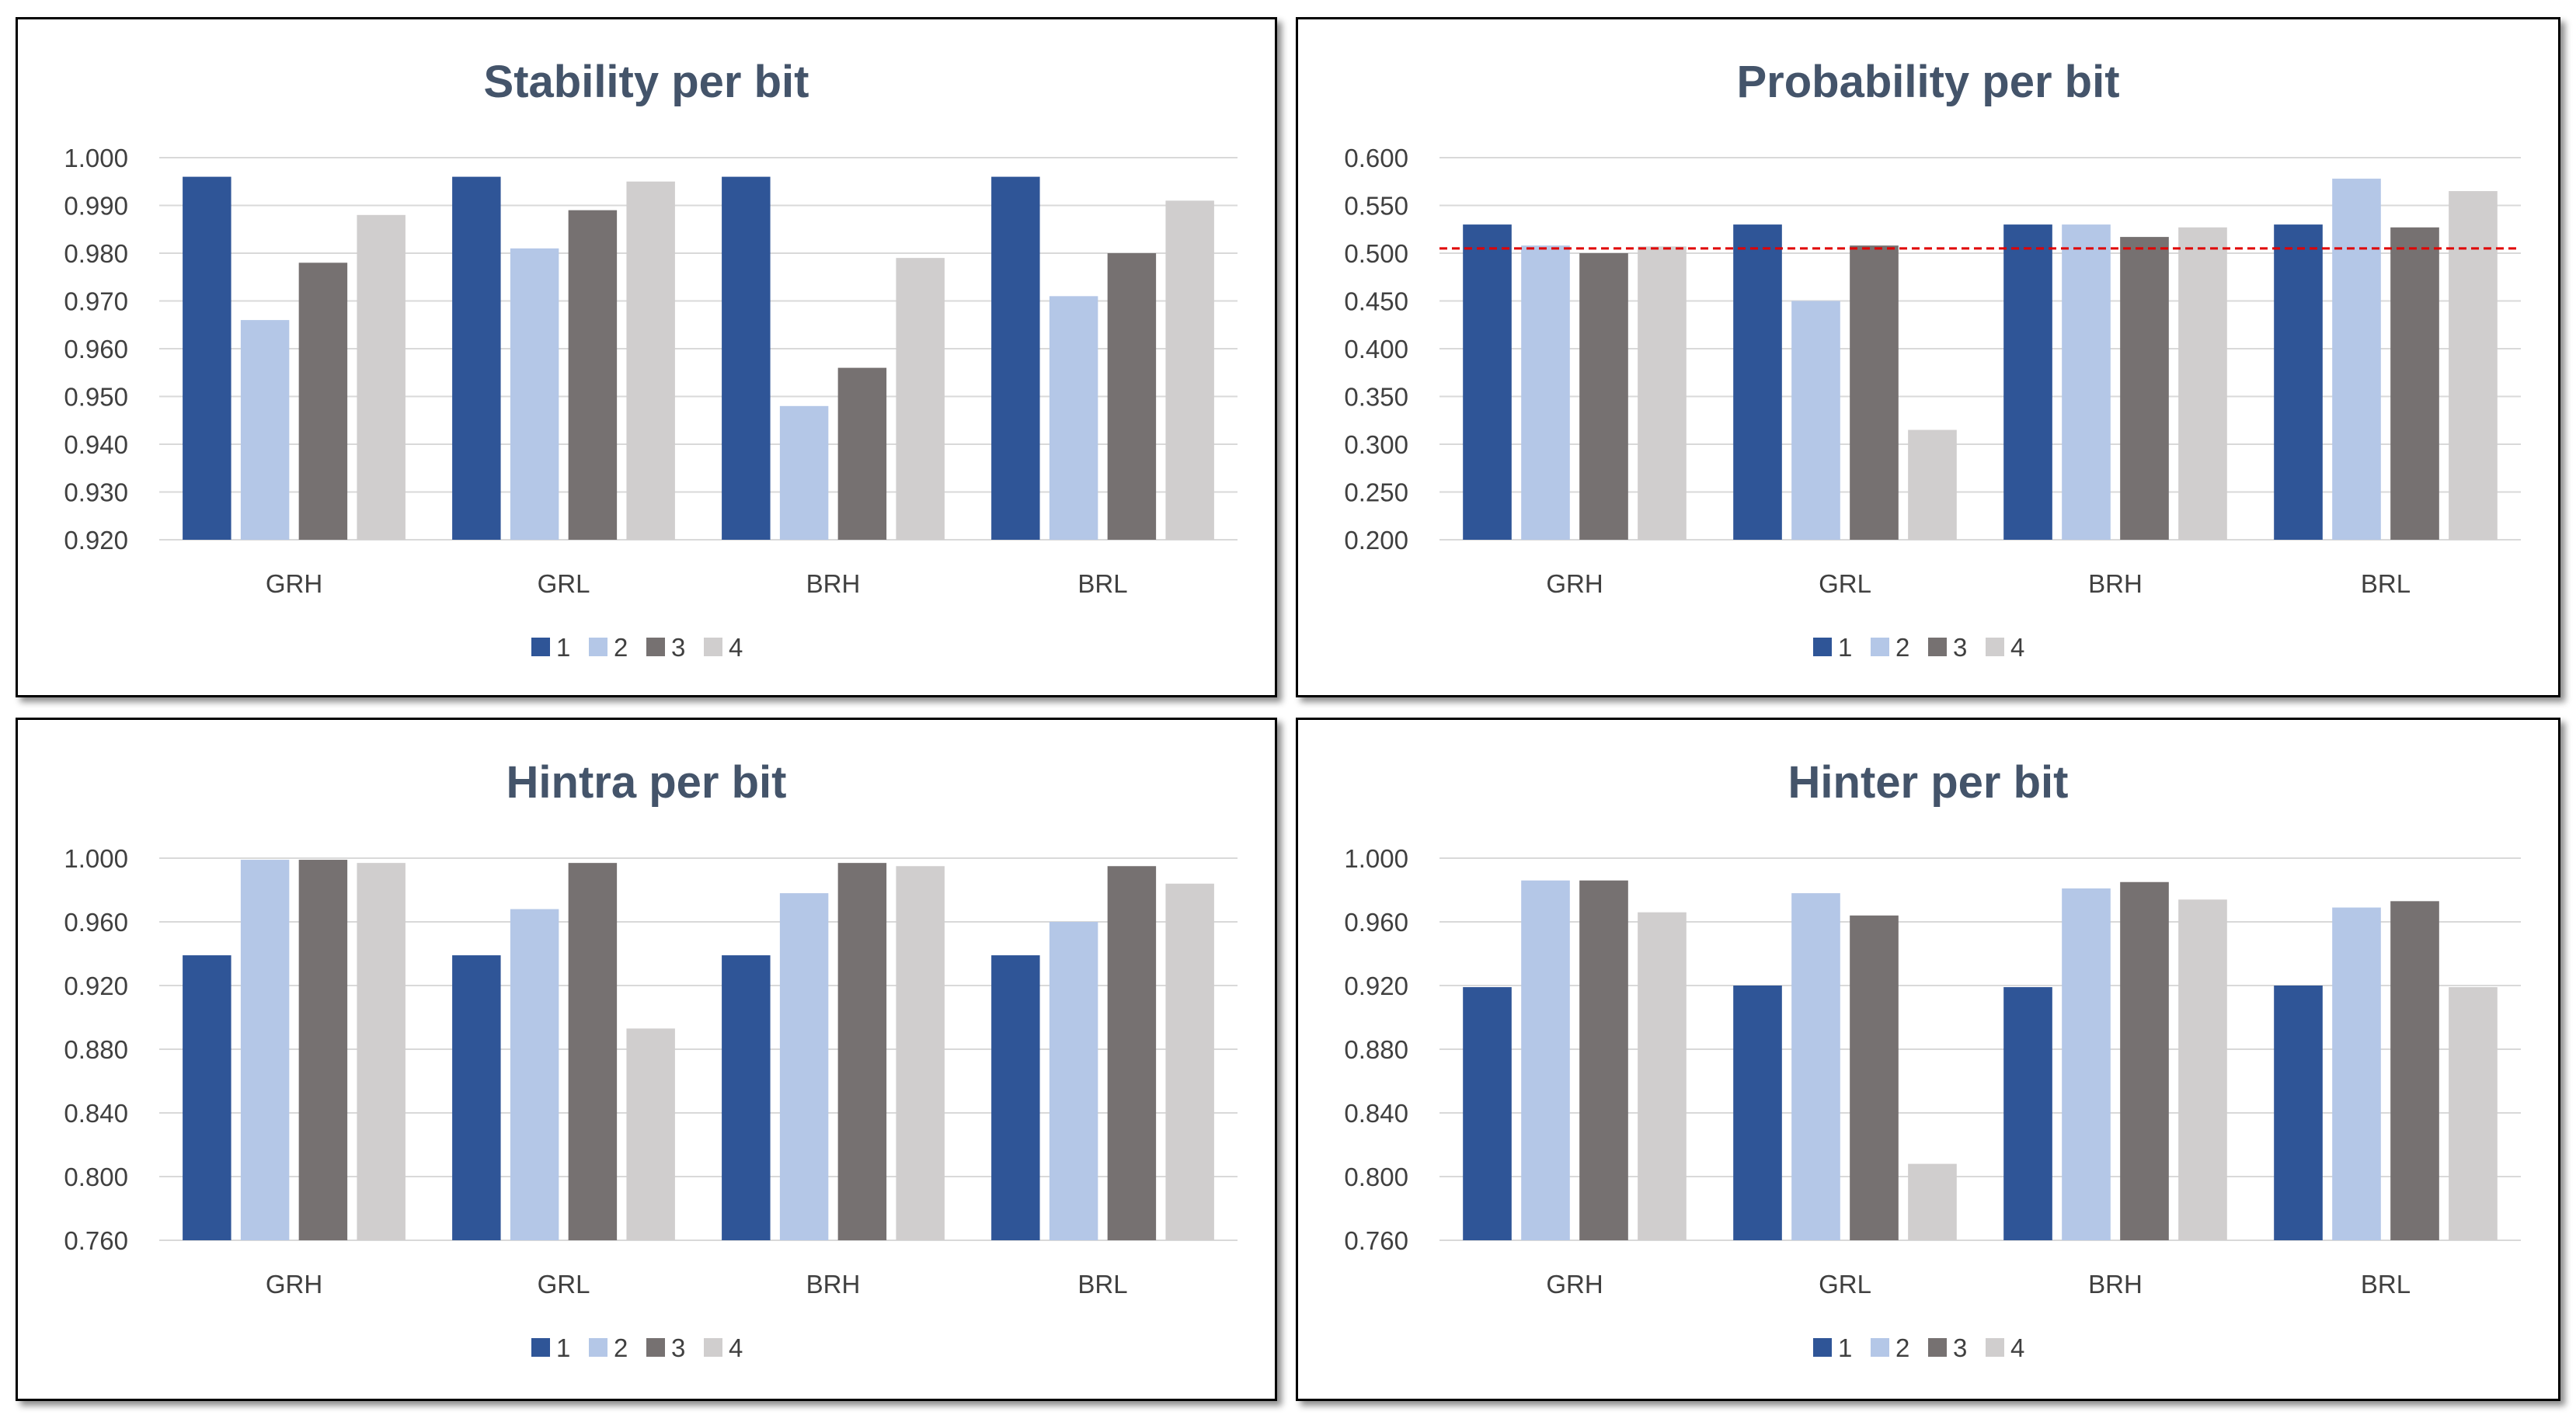  What do you see at coordinates (1376, 859) in the screenshot?
I see `y-tick-label: 1.000` at bounding box center [1376, 859].